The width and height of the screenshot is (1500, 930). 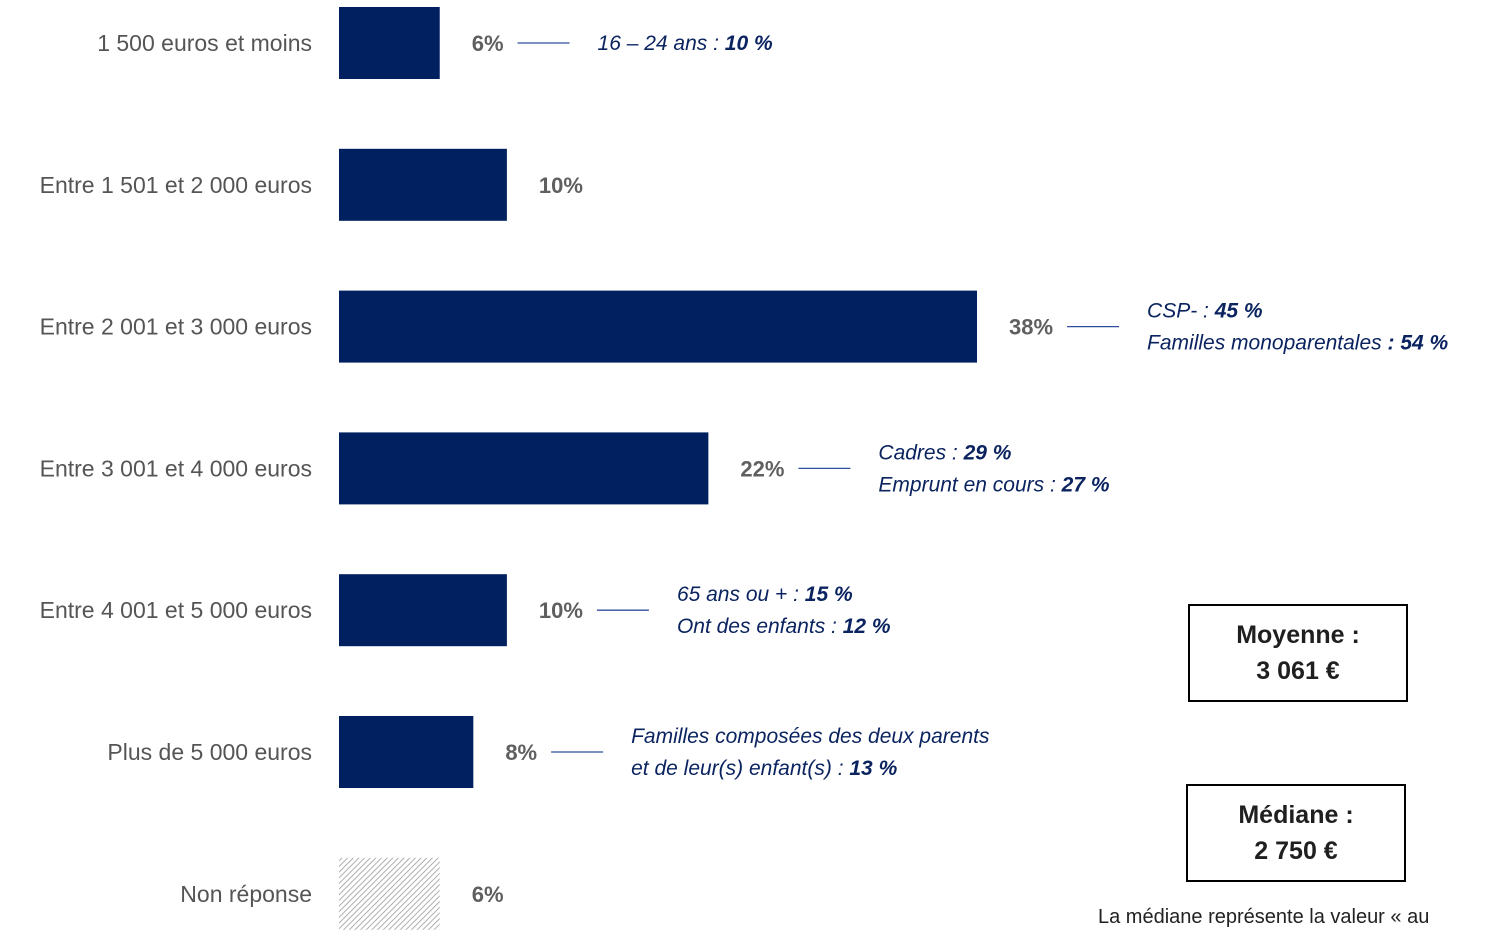 I want to click on annotation-text: 16 – 24 ans :, so click(x=661, y=43).